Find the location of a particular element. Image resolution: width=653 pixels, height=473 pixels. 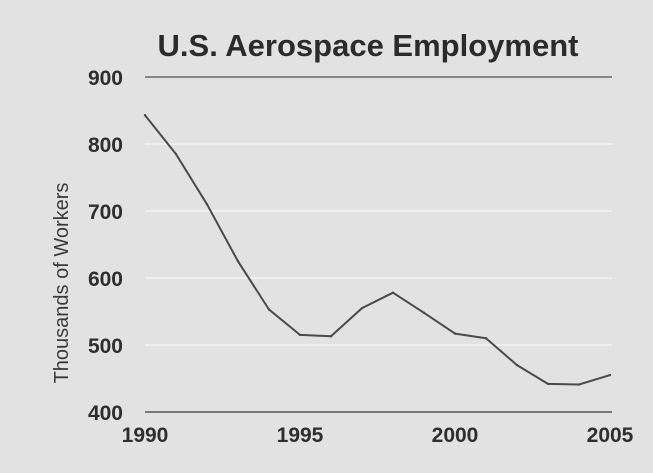

data-point-1993 is located at coordinates (238, 261).